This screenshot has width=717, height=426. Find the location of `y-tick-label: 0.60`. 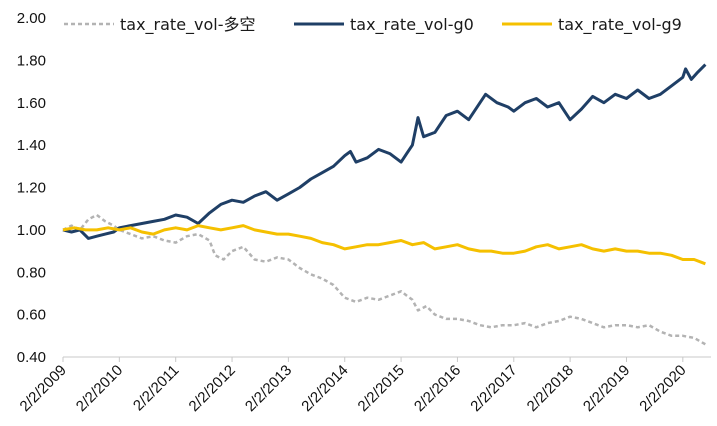

y-tick-label: 0.60 is located at coordinates (31, 315).